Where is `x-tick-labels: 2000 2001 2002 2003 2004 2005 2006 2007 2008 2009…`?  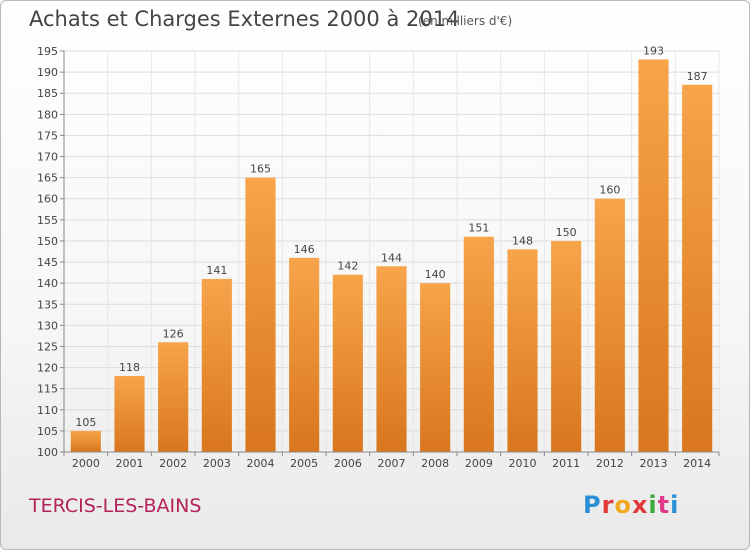 x-tick-labels: 2000 2001 2002 2003 2004 2005 2006 2007 2008 2009… is located at coordinates (391, 463).